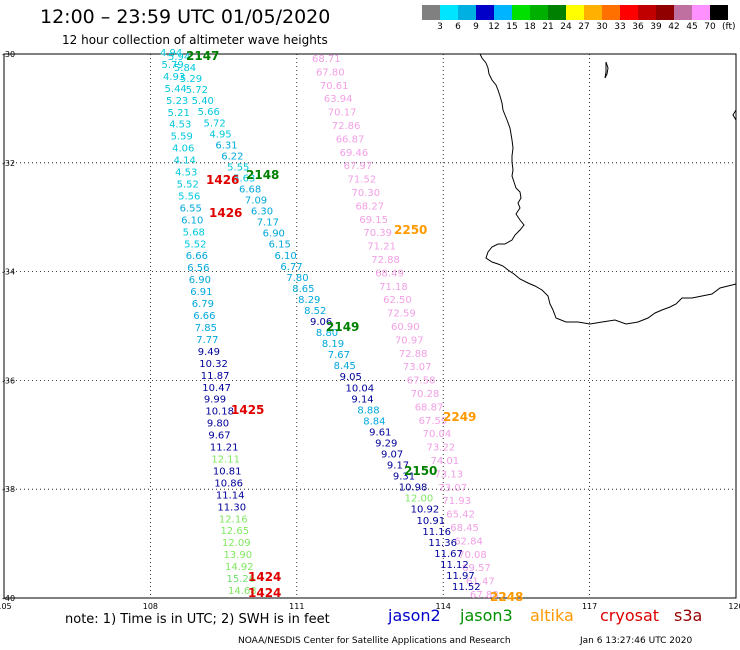 The height and width of the screenshot is (650, 740). Describe the element at coordinates (321, 322) in the screenshot. I see `wave-height-value: 9.06` at that location.